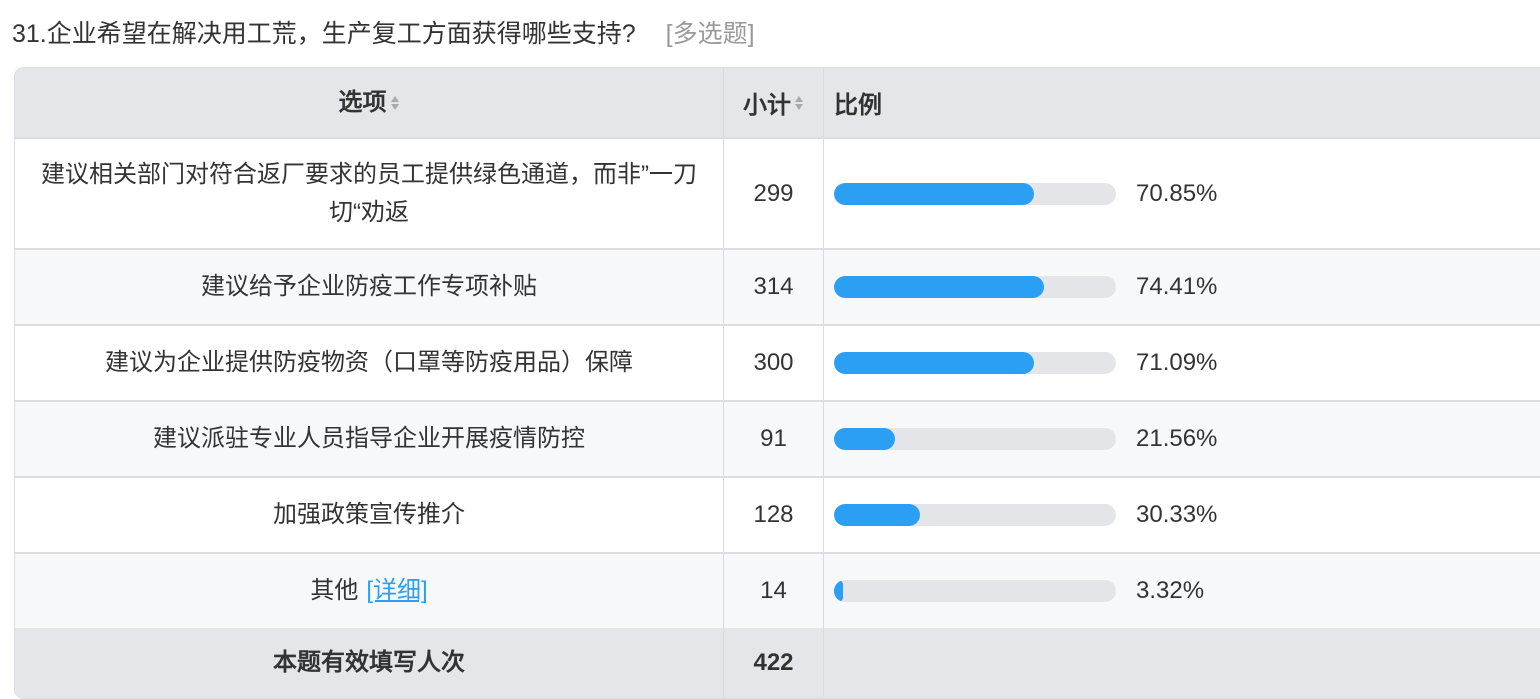 The width and height of the screenshot is (1540, 699). What do you see at coordinates (1170, 590) in the screenshot?
I see `percent-label: 3.32%` at bounding box center [1170, 590].